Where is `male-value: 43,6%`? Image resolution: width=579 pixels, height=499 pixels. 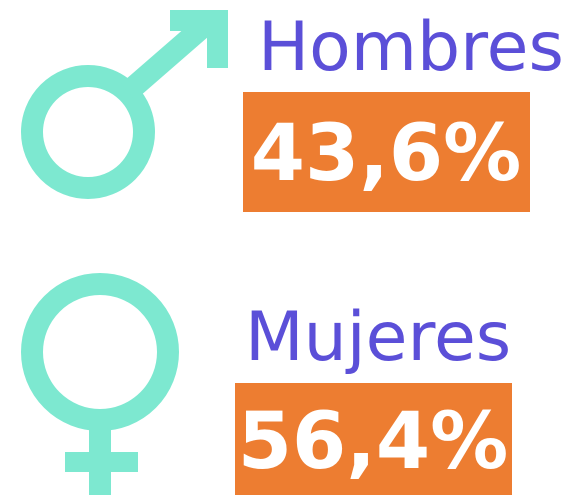 male-value: 43,6% is located at coordinates (386, 154).